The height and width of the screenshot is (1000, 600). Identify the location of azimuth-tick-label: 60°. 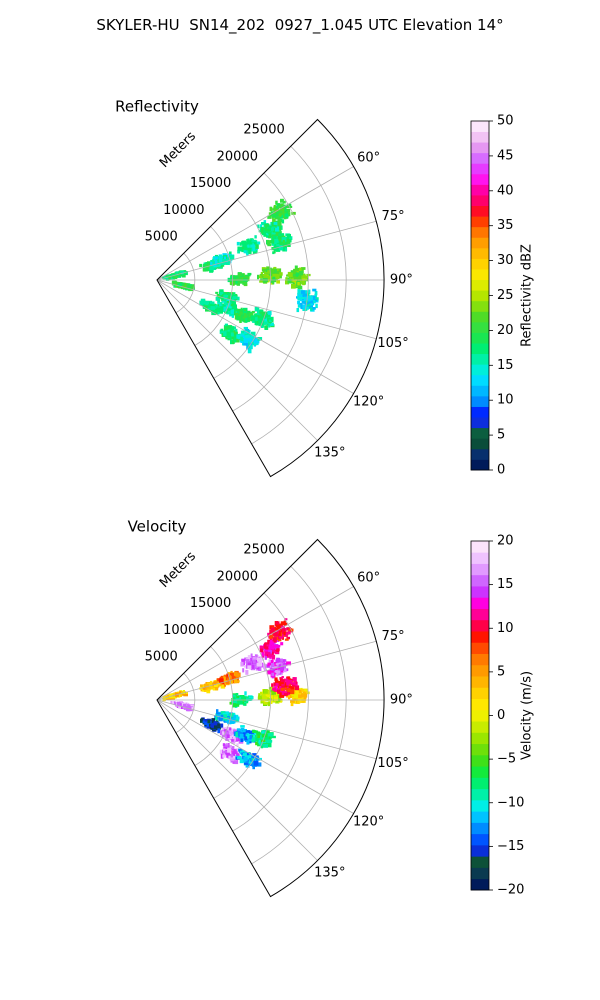
(368, 157).